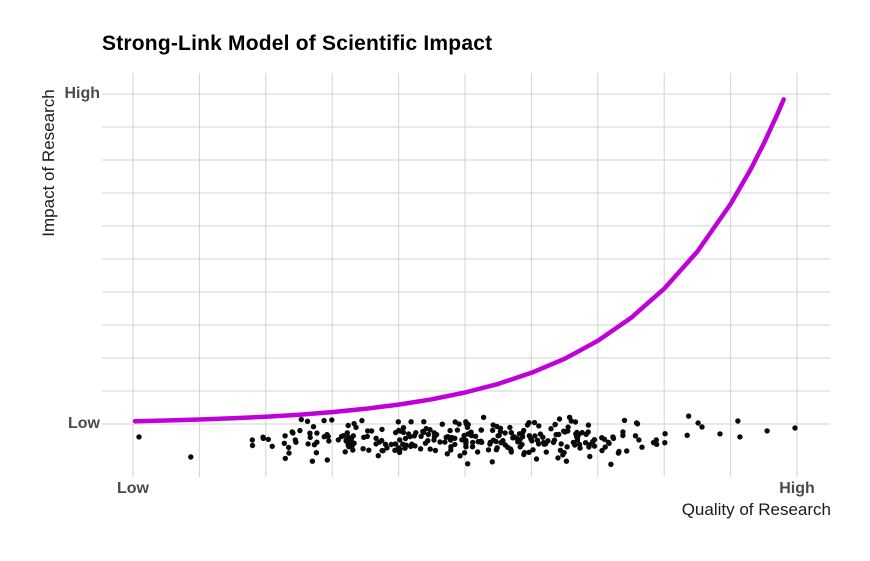  Describe the element at coordinates (756, 509) in the screenshot. I see `x-axis-title: Quality of Research` at that location.